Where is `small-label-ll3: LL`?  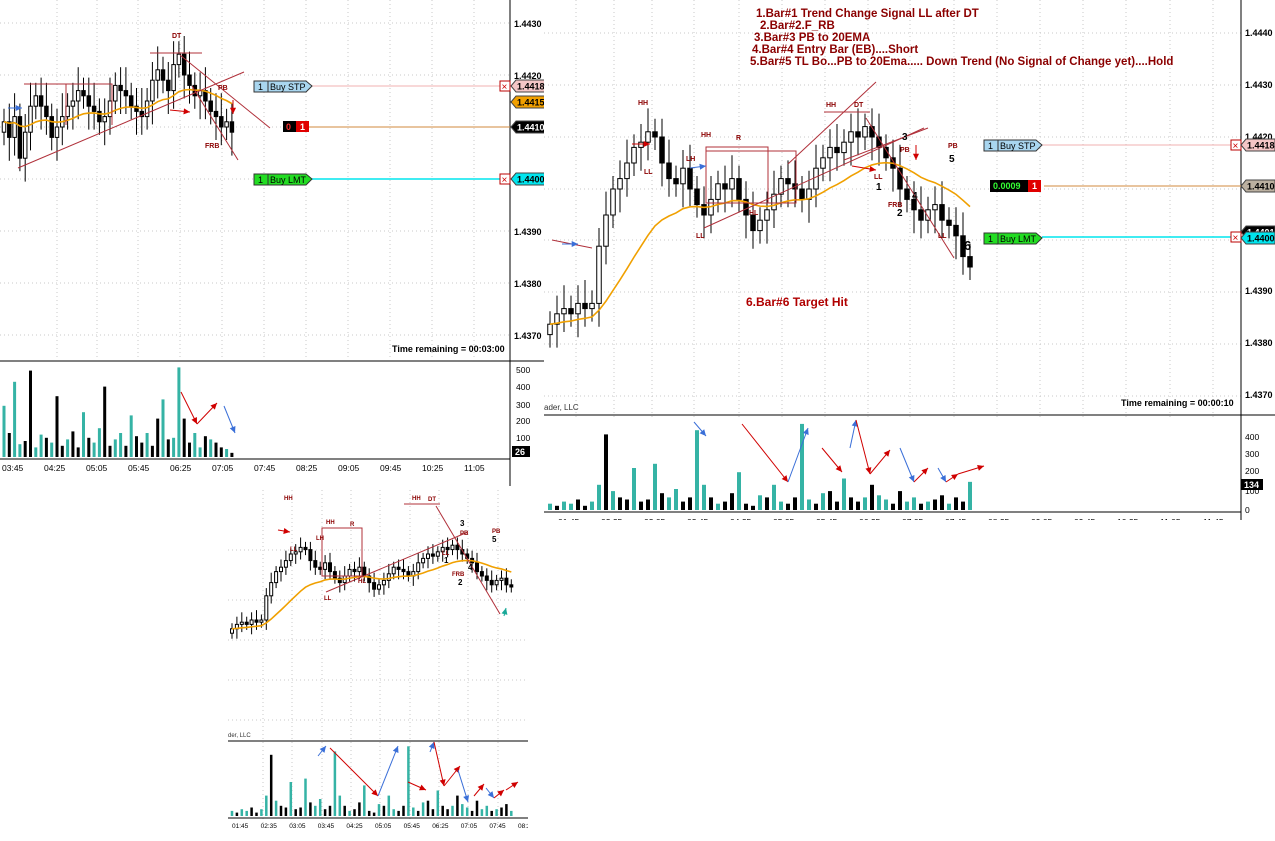
small-label-ll3: LL is located at coordinates (446, 554).